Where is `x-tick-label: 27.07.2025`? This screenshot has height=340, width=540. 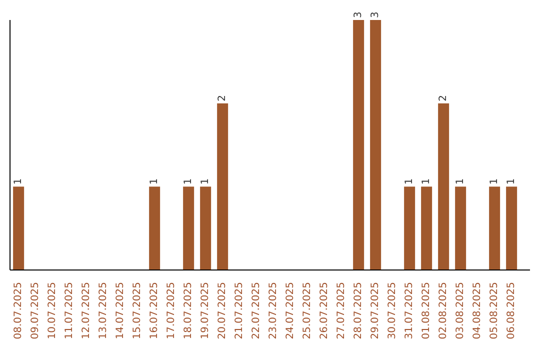 x-tick-label: 27.07.2025 is located at coordinates (342, 311).